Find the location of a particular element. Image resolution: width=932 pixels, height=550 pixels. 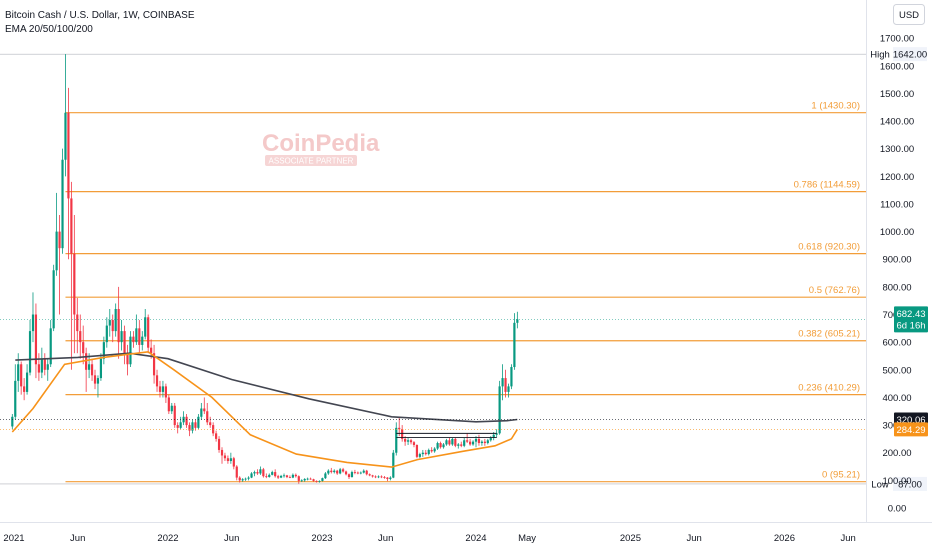

y-tick-label: 800.00 is located at coordinates (896, 287).